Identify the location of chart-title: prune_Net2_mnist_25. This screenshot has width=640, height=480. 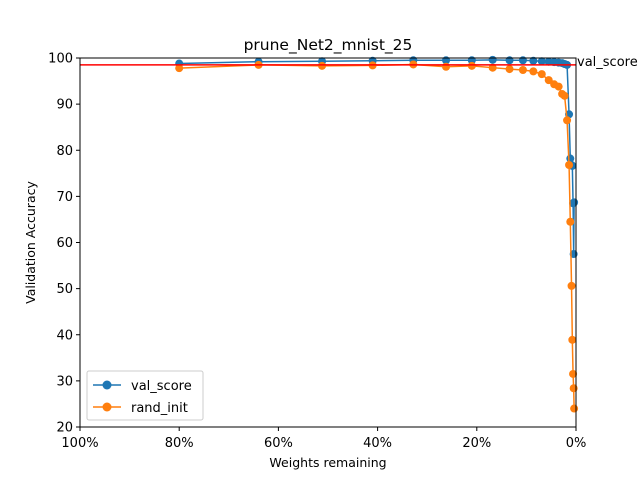
(328, 45).